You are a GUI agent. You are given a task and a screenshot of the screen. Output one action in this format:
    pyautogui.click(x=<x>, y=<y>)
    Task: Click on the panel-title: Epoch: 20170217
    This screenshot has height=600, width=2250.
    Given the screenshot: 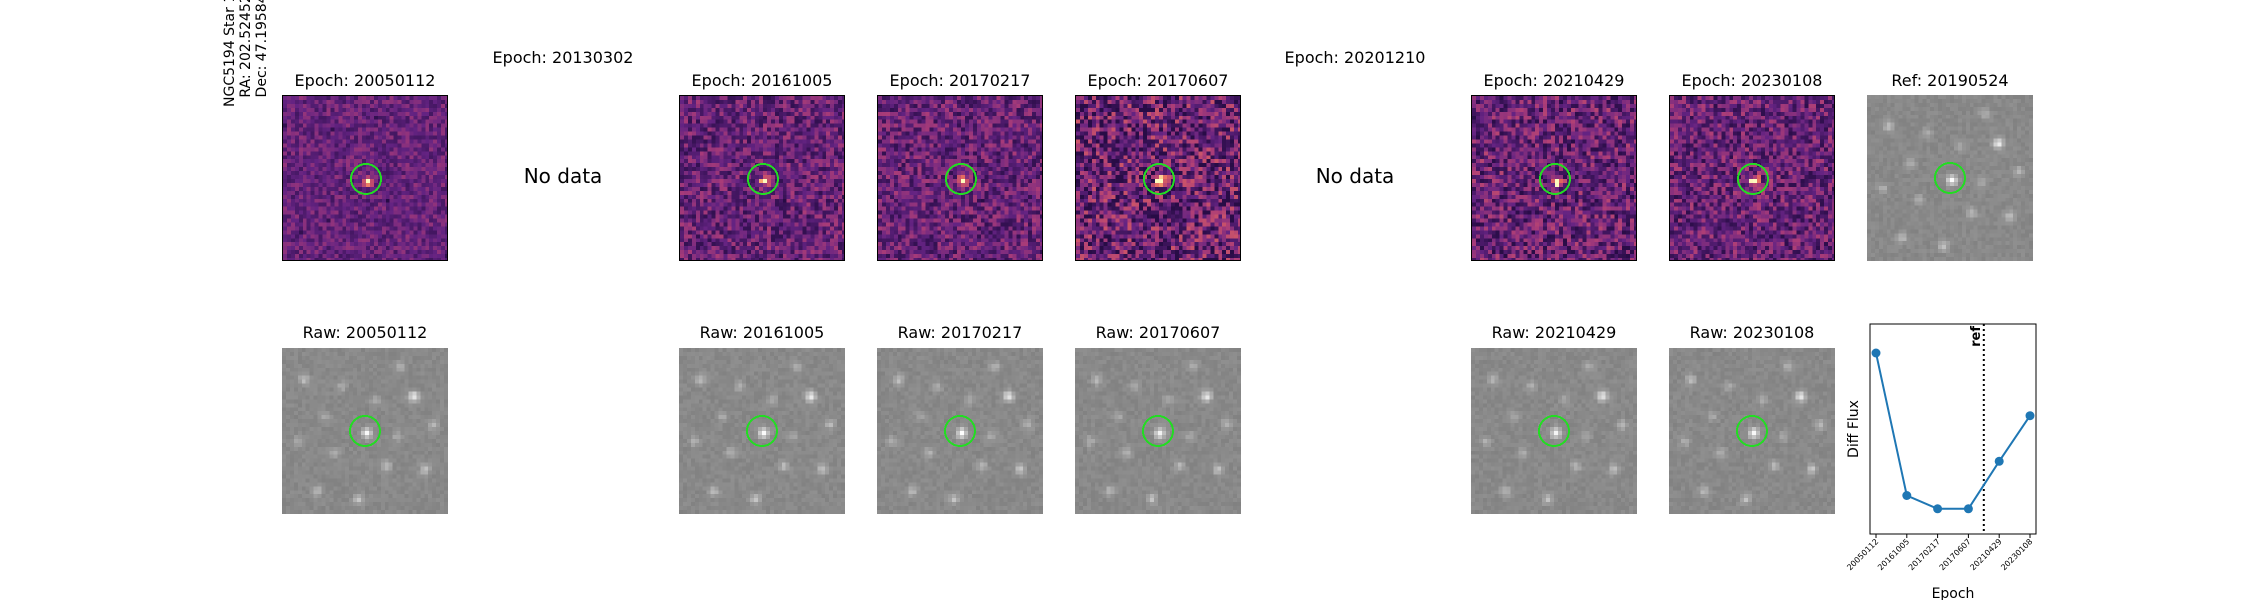 What is the action you would take?
    pyautogui.click(x=960, y=80)
    